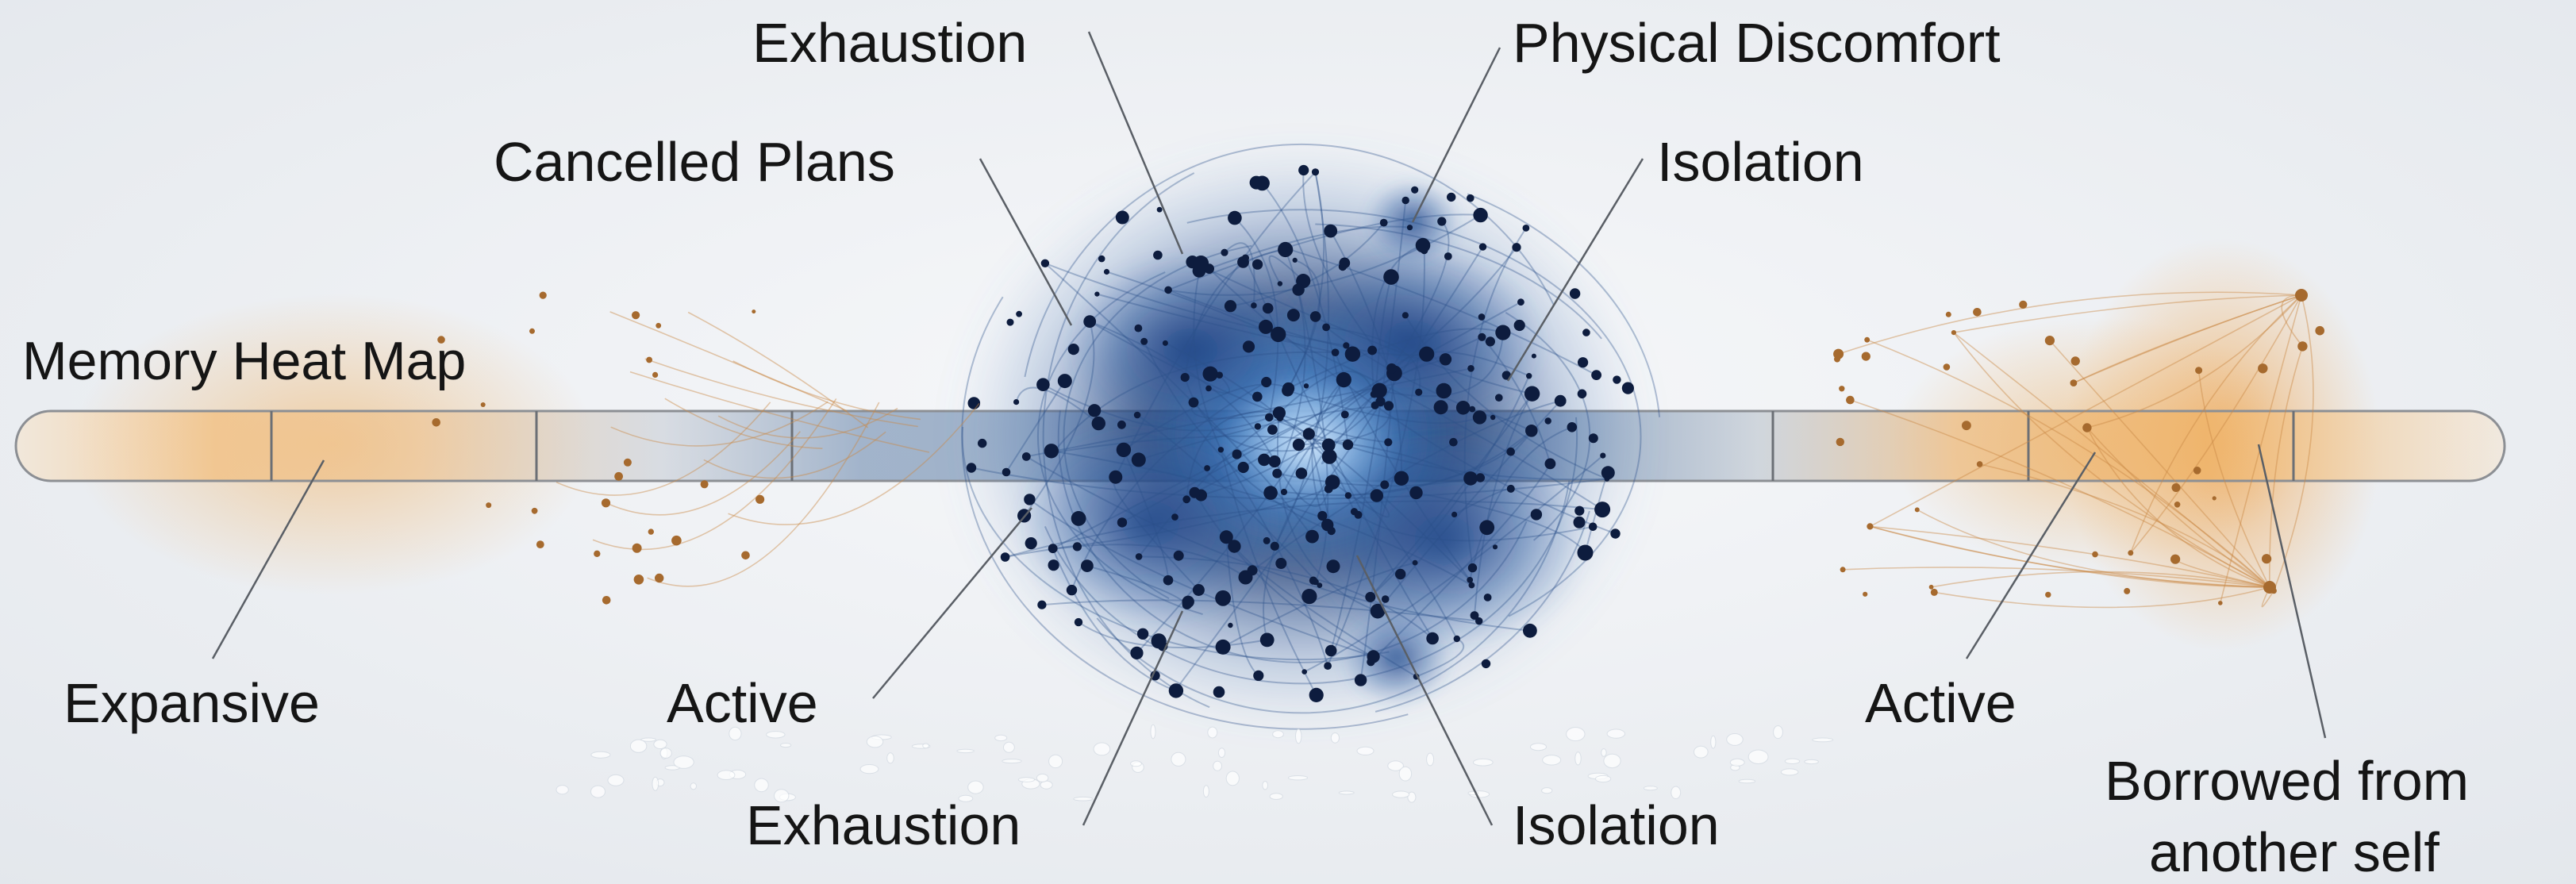 This screenshot has height=884, width=2576. I want to click on label-exhaustion-top: Exhaustion, so click(889, 43).